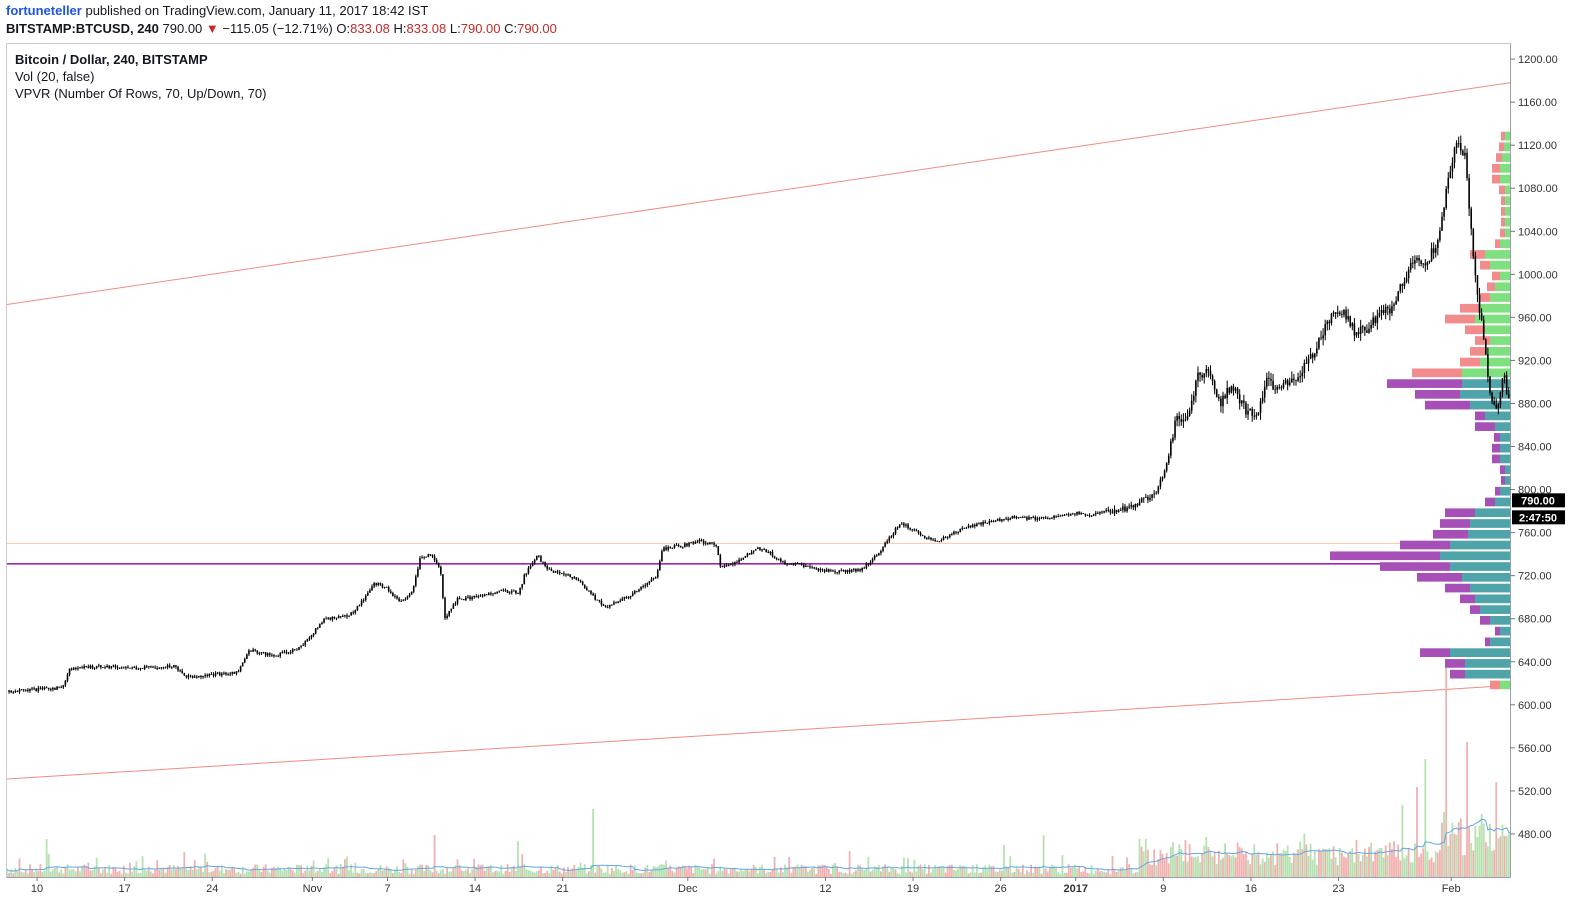  Describe the element at coordinates (277, 28) in the screenshot. I see `price-change: −115.05 (−12.71%)` at that location.